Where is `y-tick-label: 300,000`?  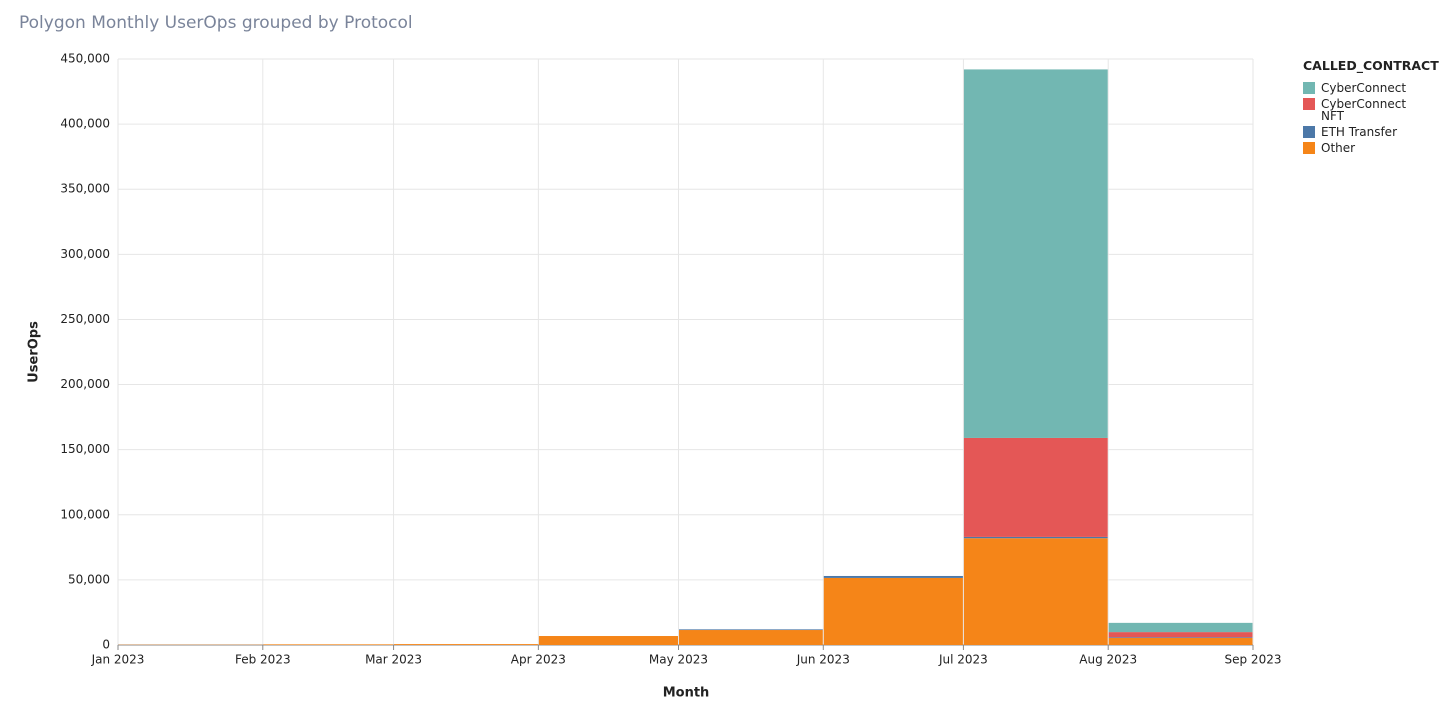 y-tick-label: 300,000 is located at coordinates (85, 254).